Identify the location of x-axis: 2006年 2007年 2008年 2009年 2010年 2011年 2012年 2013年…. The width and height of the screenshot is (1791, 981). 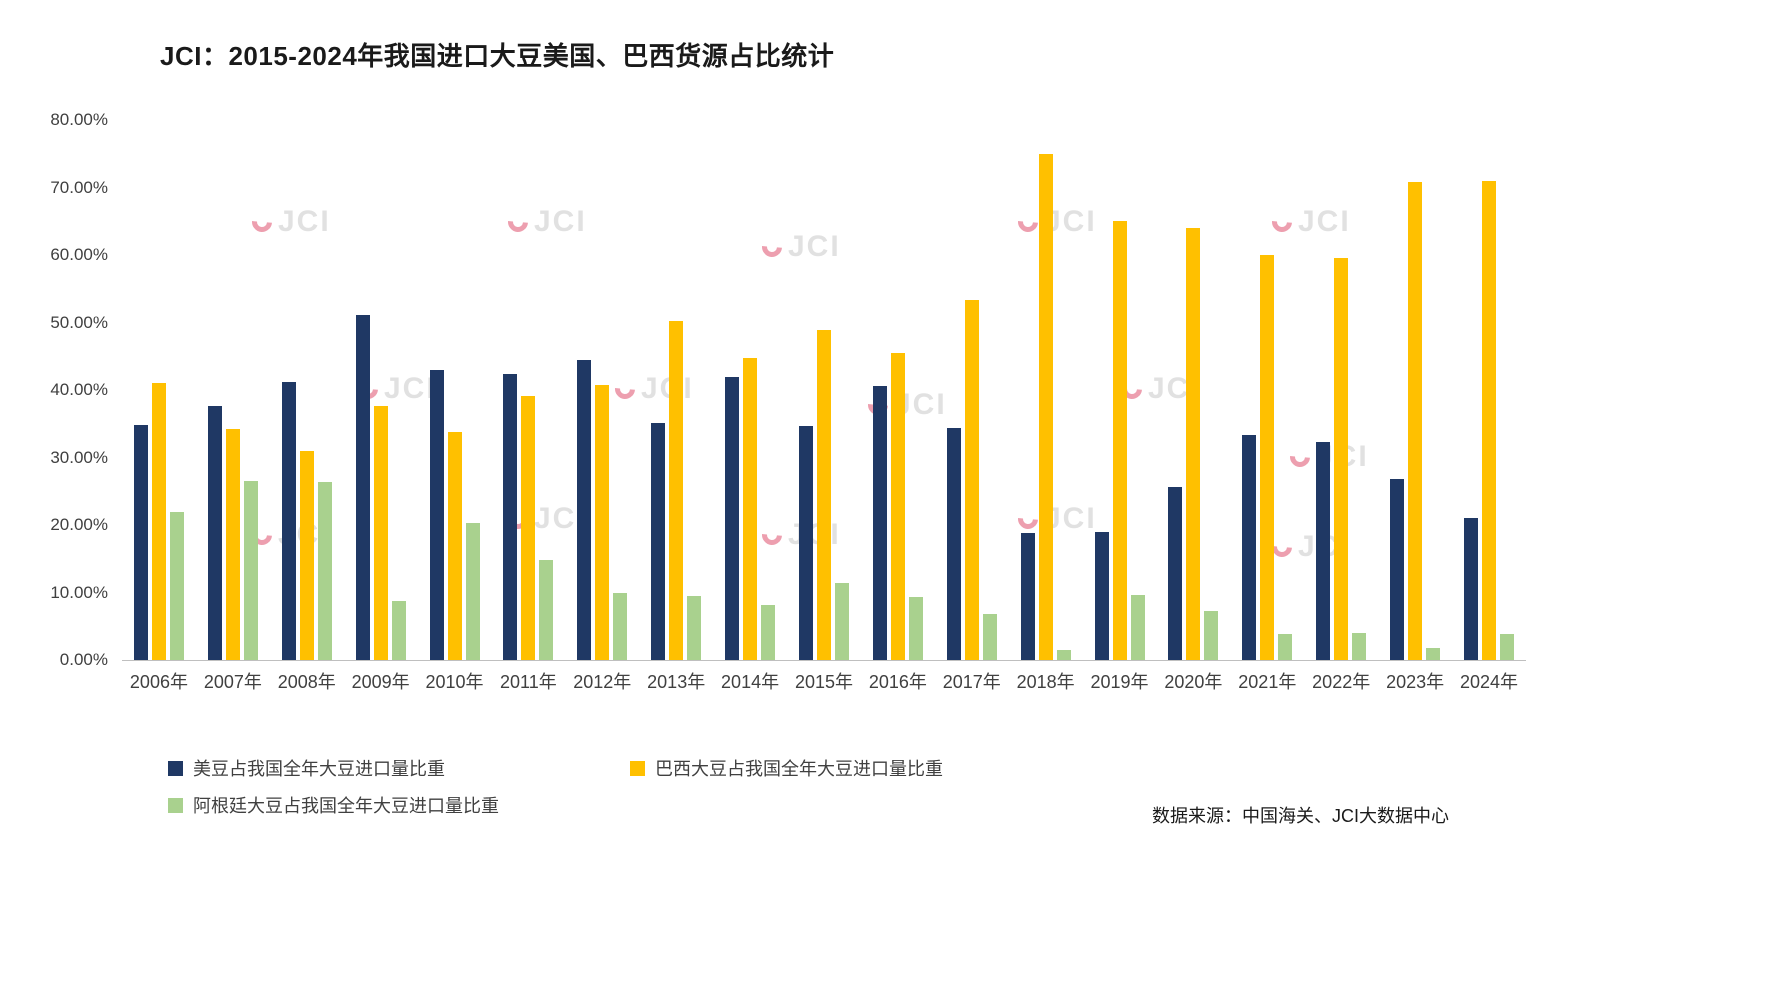
(824, 681).